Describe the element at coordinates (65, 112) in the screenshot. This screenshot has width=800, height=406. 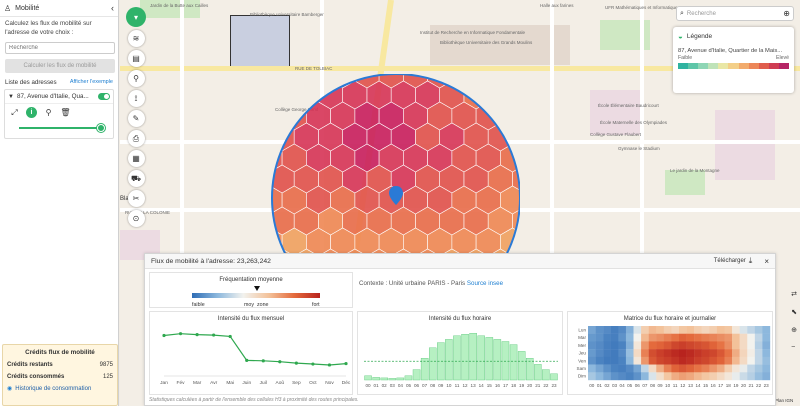
I see `trash-icon: 🗑` at that location.